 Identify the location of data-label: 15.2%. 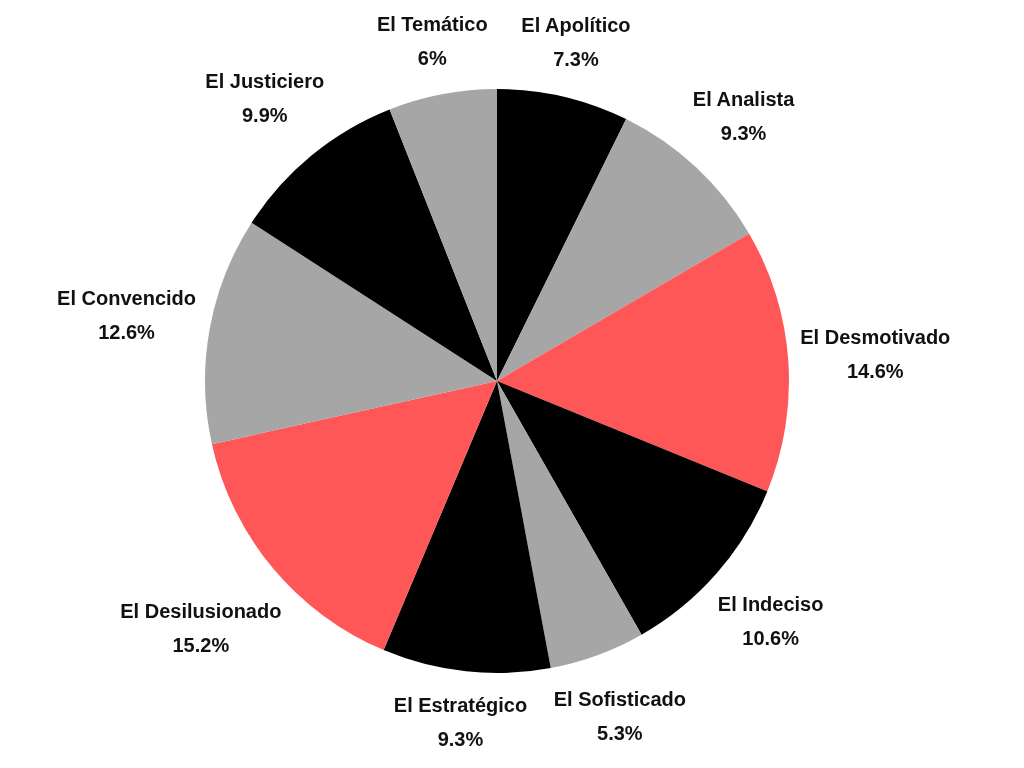
(201, 645).